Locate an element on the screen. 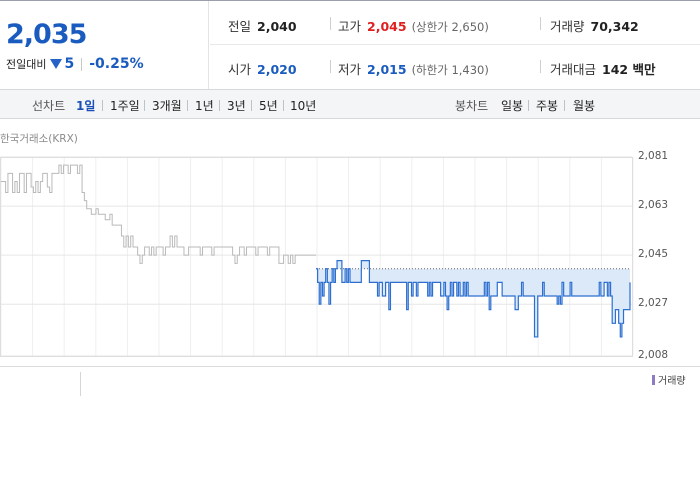 Image resolution: width=700 pixels, height=490 pixels. stat-high: 고가 2,045 (상한가 2,650) is located at coordinates (413, 25).